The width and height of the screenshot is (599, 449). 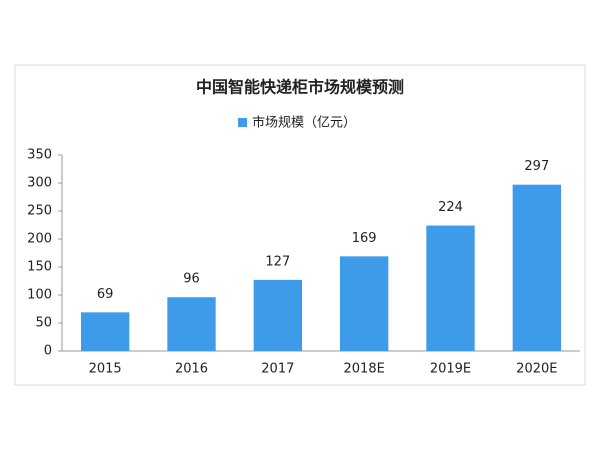 I want to click on y-tick-label: 50, so click(x=43, y=323).